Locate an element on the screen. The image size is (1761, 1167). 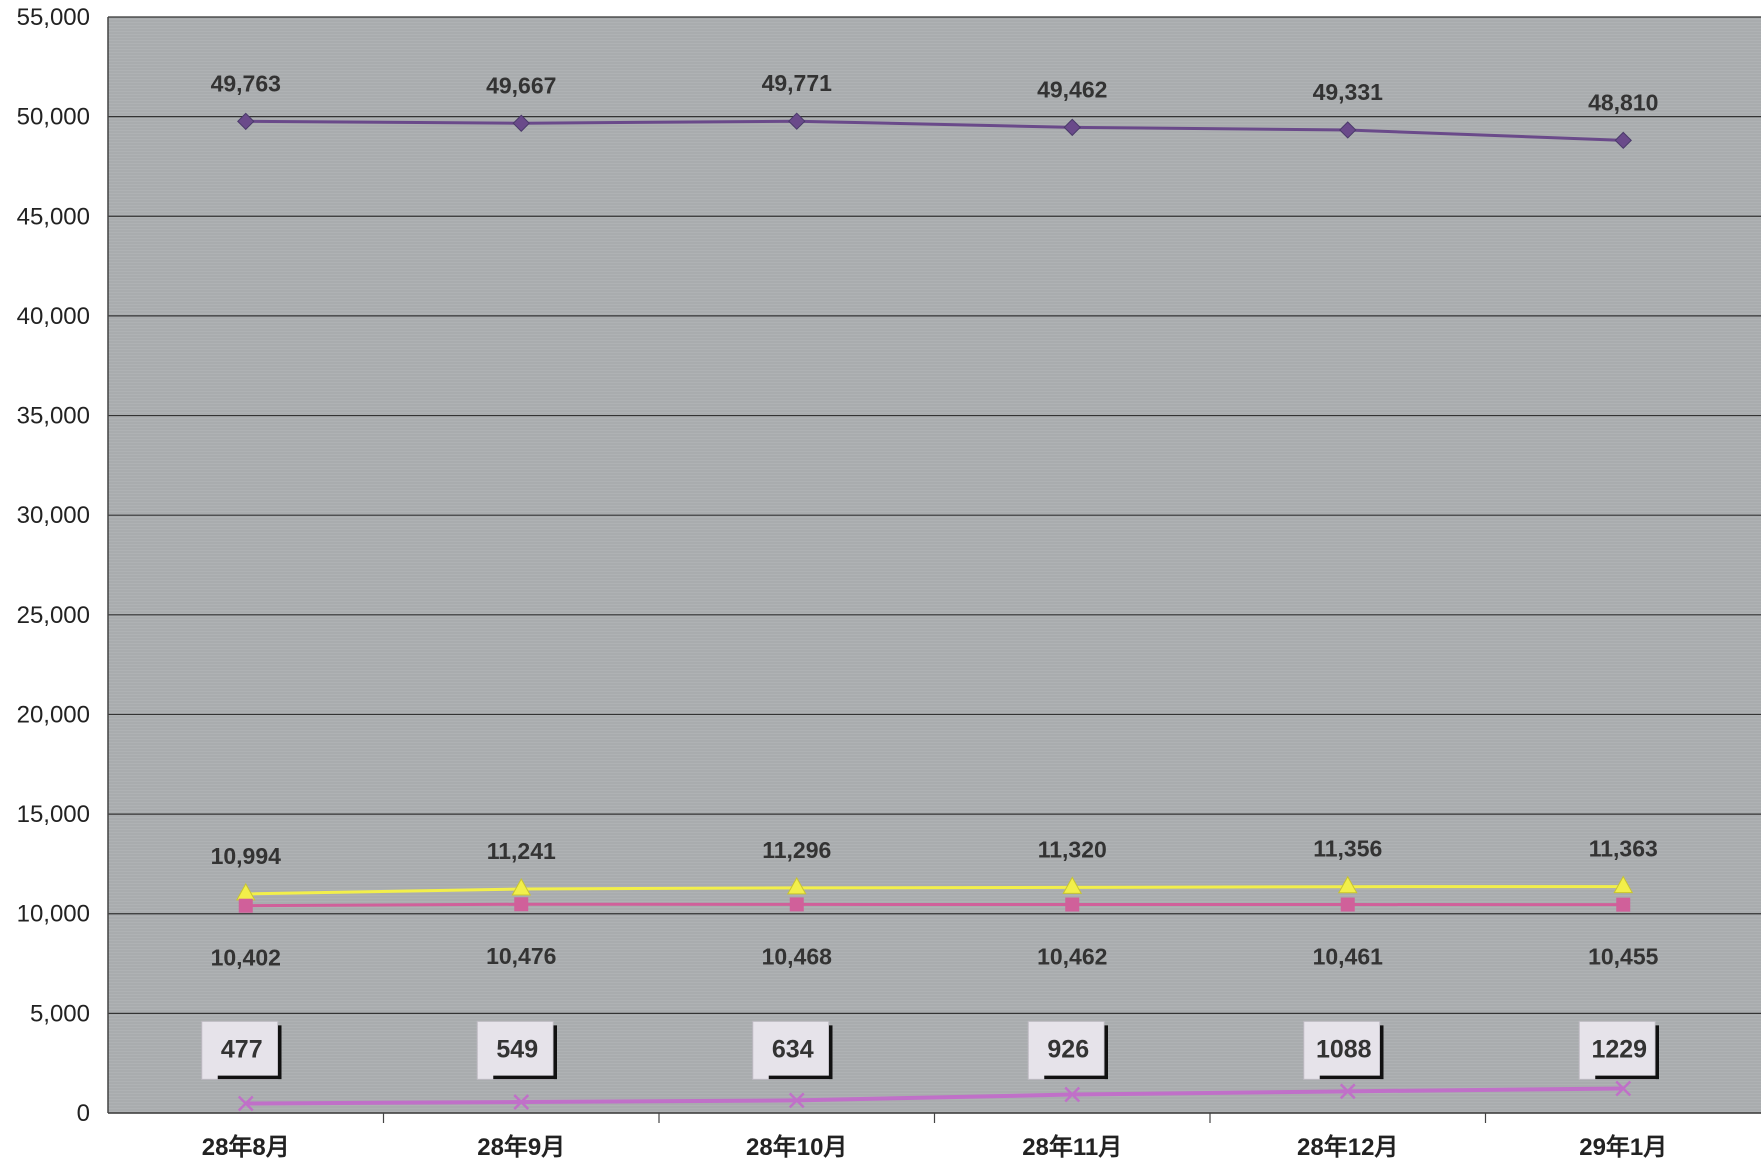
data-label-box: 549 is located at coordinates (516, 1050).